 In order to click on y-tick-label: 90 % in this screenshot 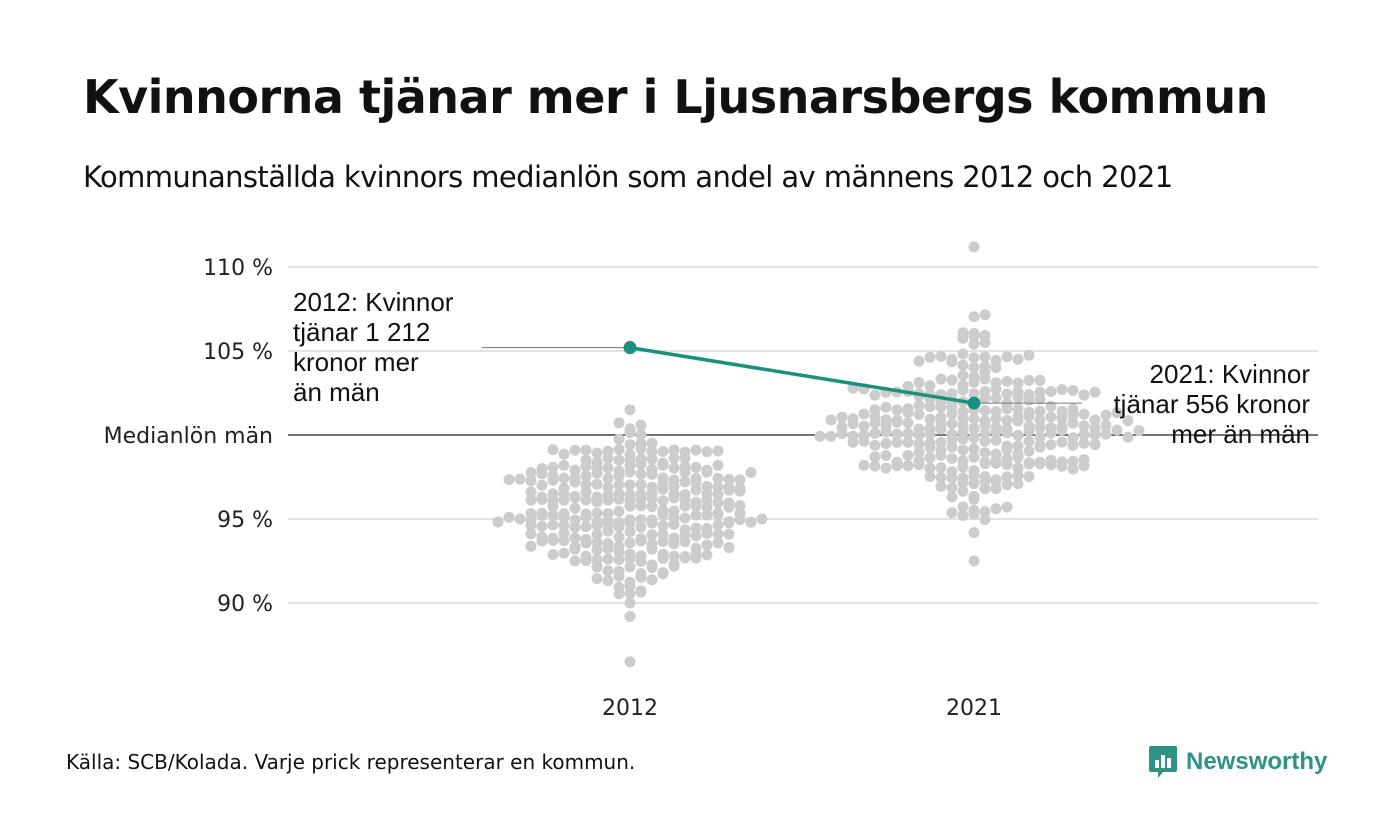, I will do `click(245, 604)`.